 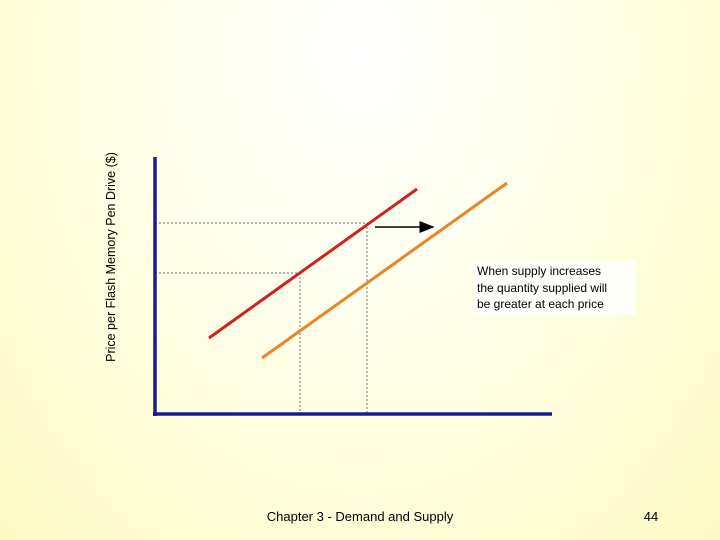 I want to click on footer: Chapter 3 - Demand and Supply, so click(x=360, y=516).